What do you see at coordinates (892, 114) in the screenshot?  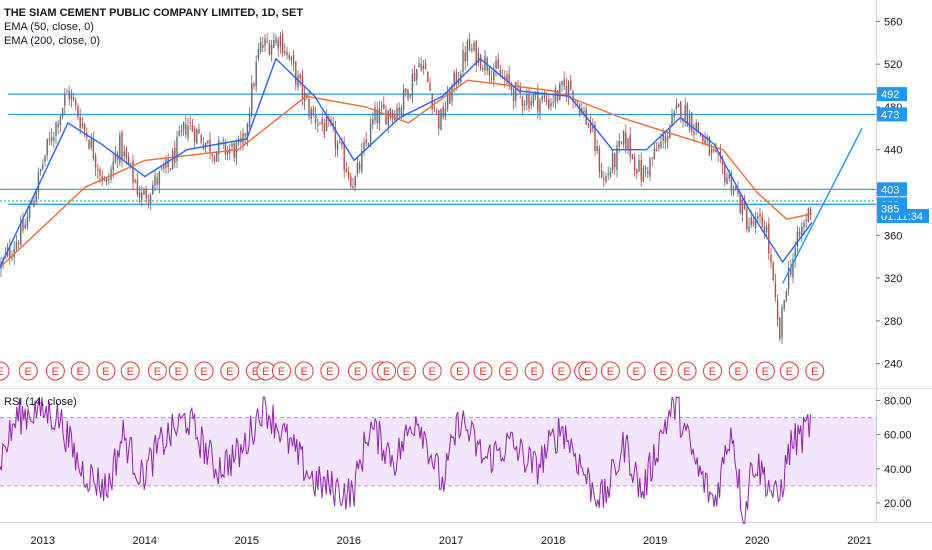 I see `price-axis-label: 473` at bounding box center [892, 114].